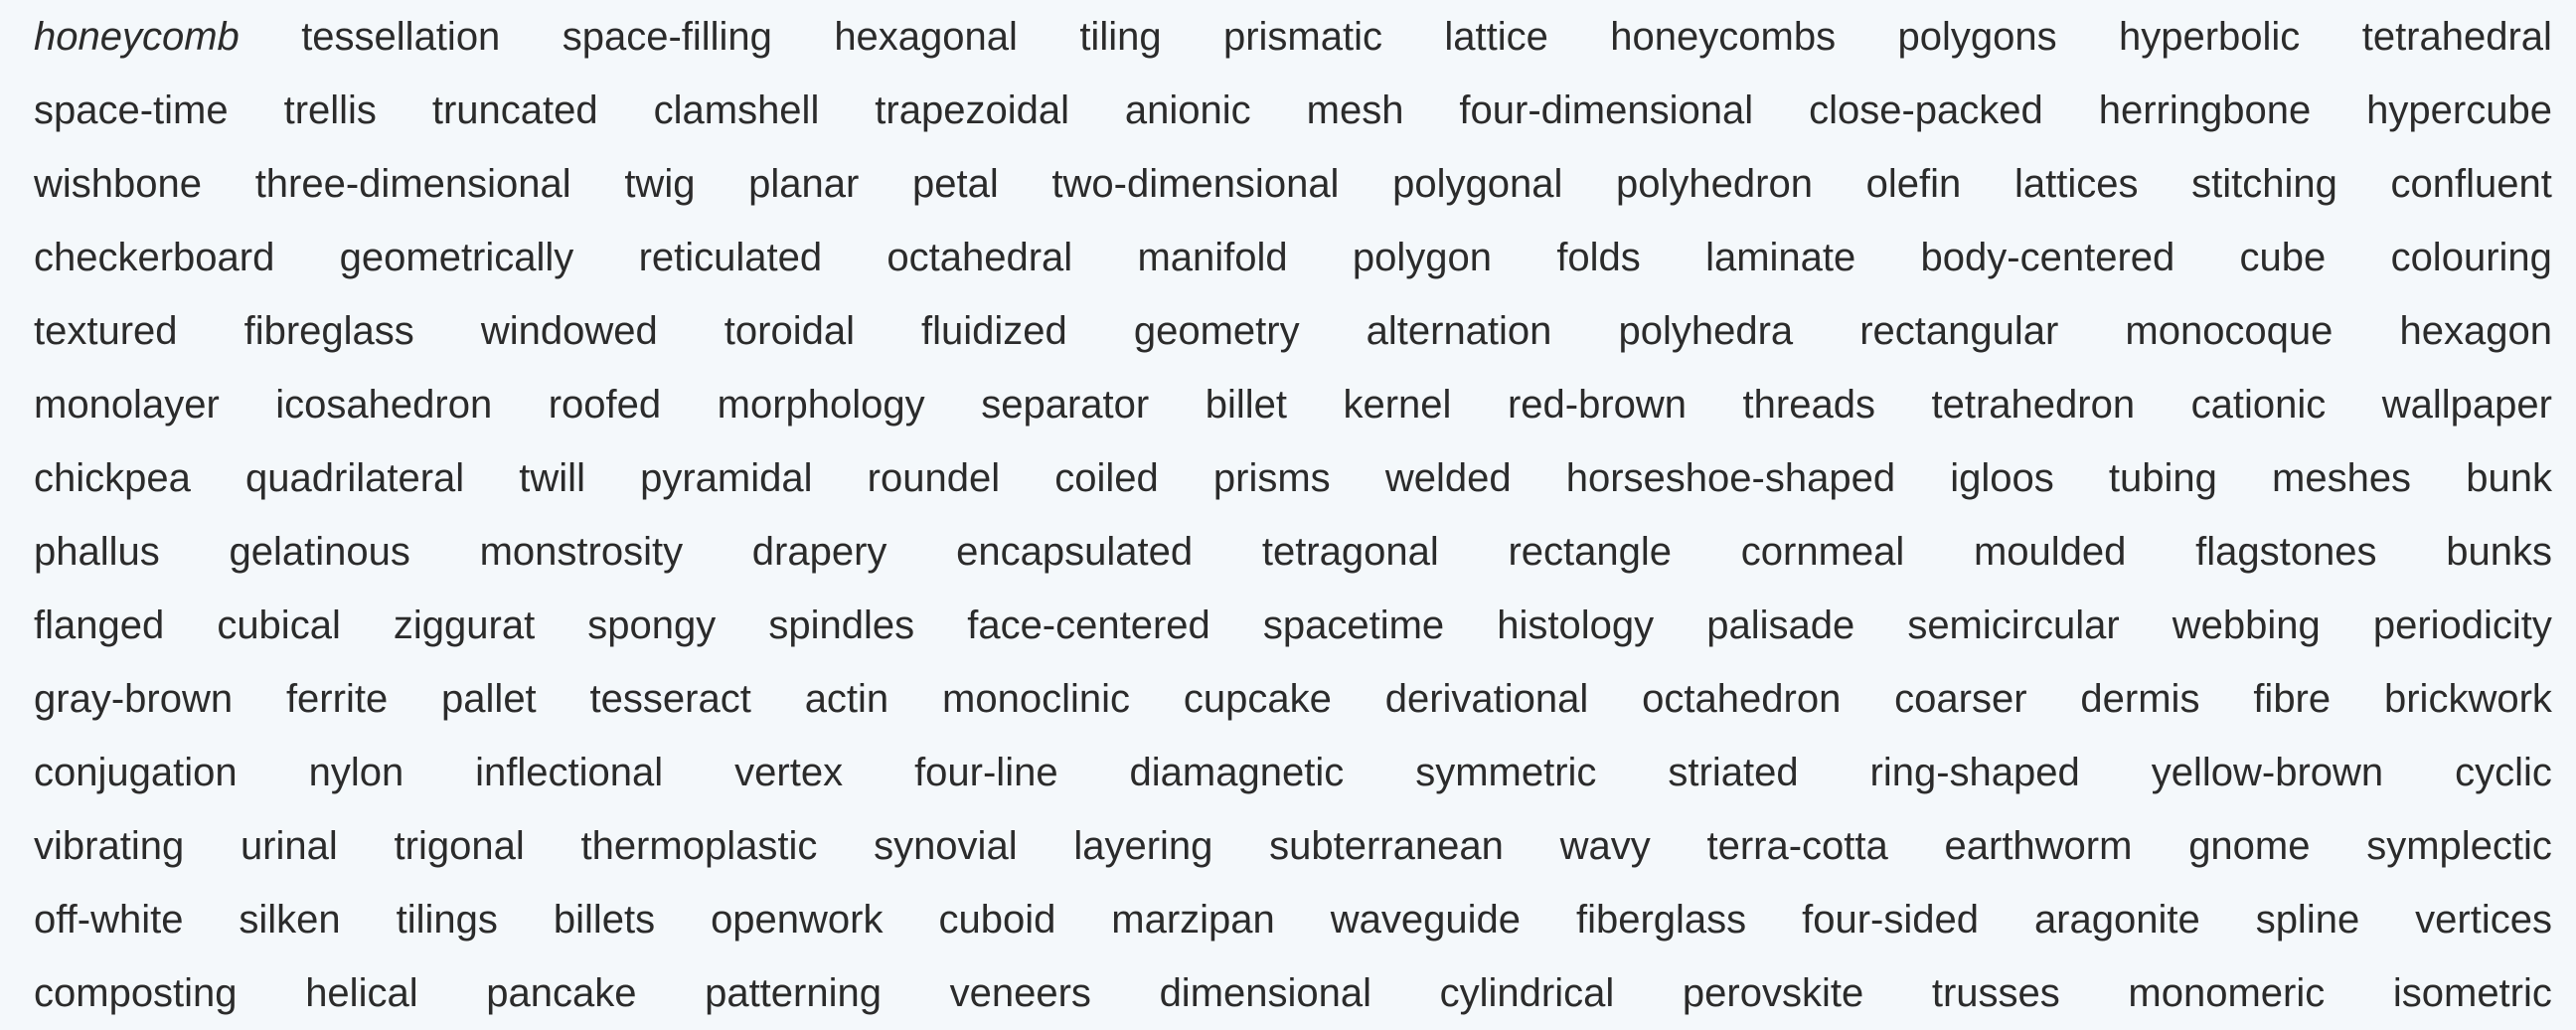  I want to click on related-word: four-line, so click(986, 772).